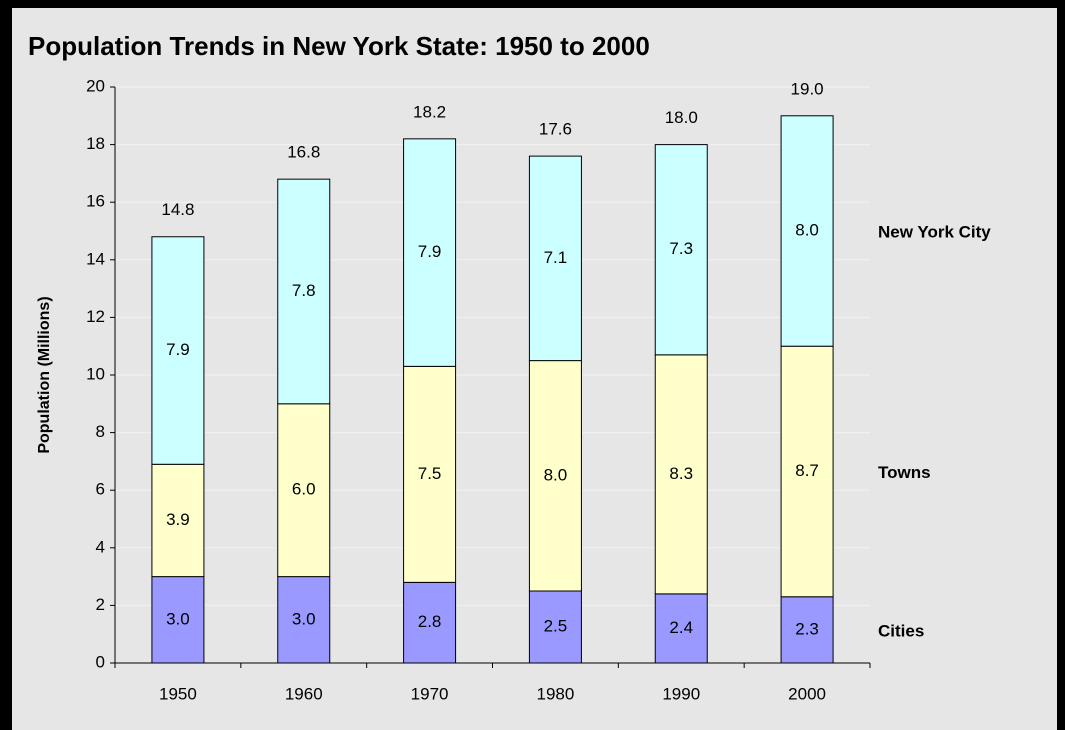  What do you see at coordinates (304, 693) in the screenshot?
I see `x-tick-label: 1960` at bounding box center [304, 693].